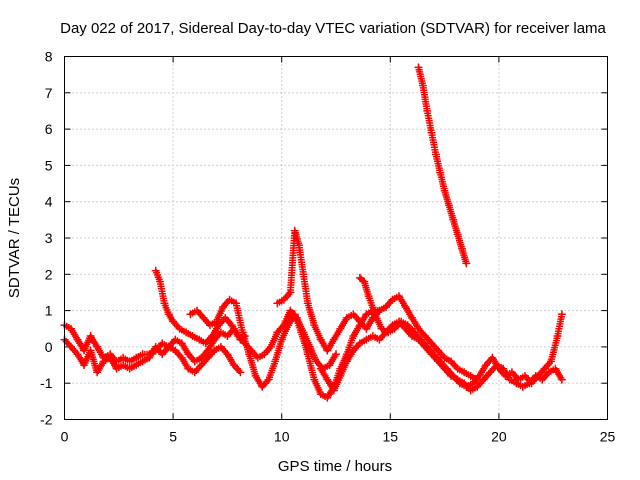 The image size is (640, 480). Describe the element at coordinates (65, 437) in the screenshot. I see `x-tick-label: 0` at that location.